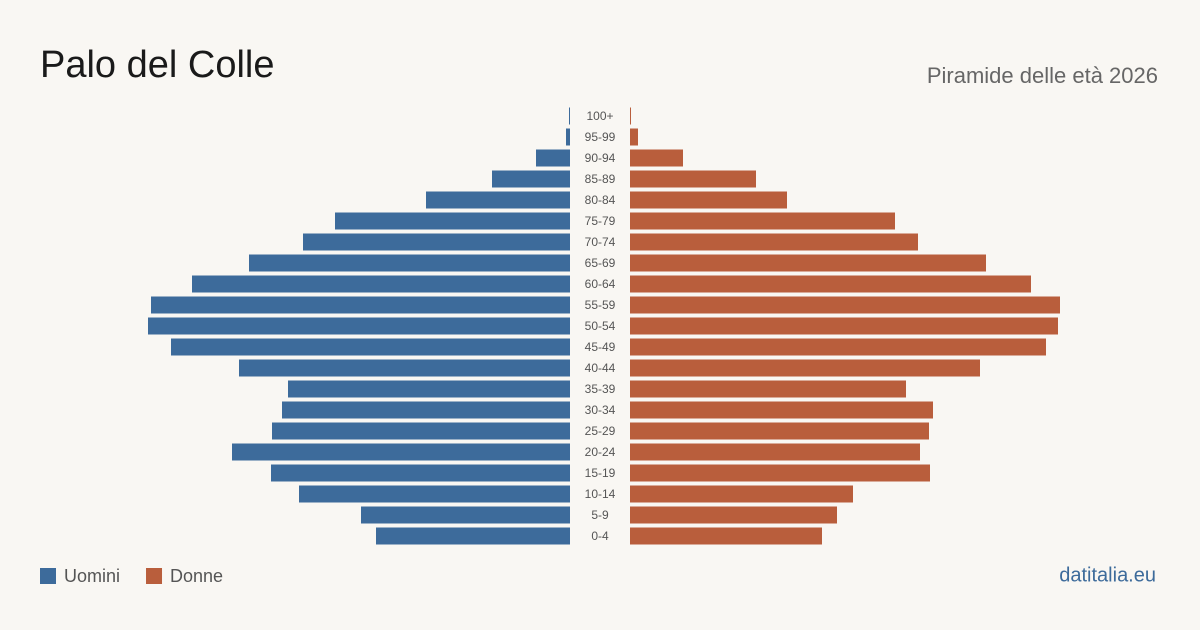 This screenshot has width=1200, height=630. Describe the element at coordinates (600, 179) in the screenshot. I see `category-label: 85-89` at that location.